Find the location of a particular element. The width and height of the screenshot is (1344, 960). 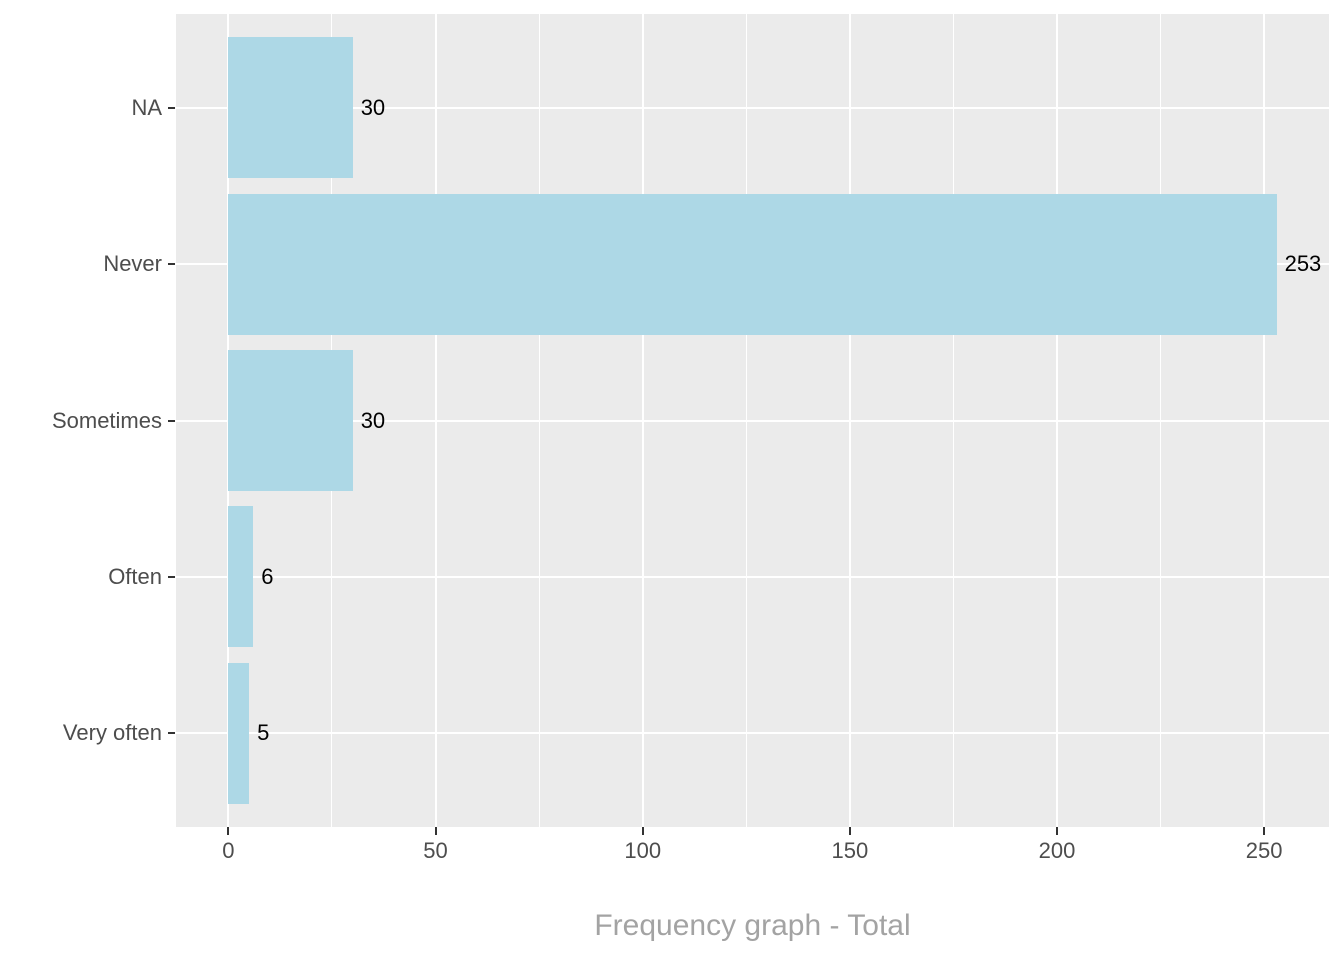

x-axis-label: 100 is located at coordinates (643, 850).